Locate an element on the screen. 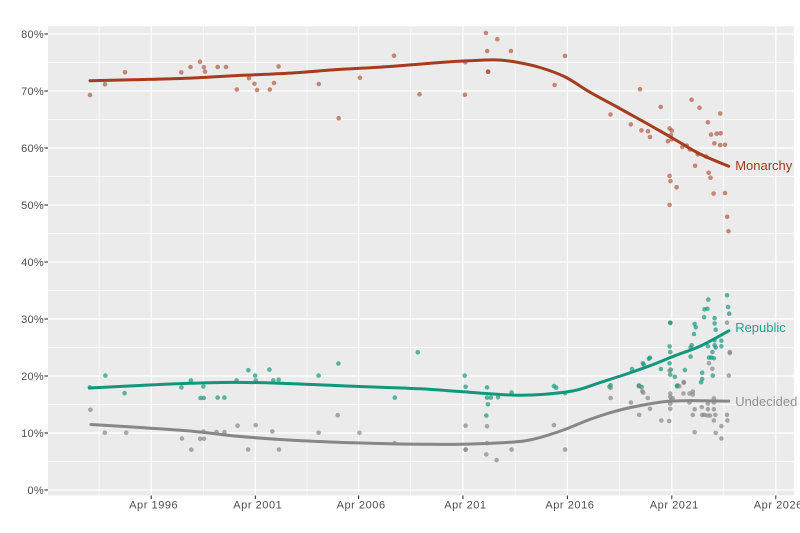 The height and width of the screenshot is (533, 800). svg-text: 60% is located at coordinates (32, 149).